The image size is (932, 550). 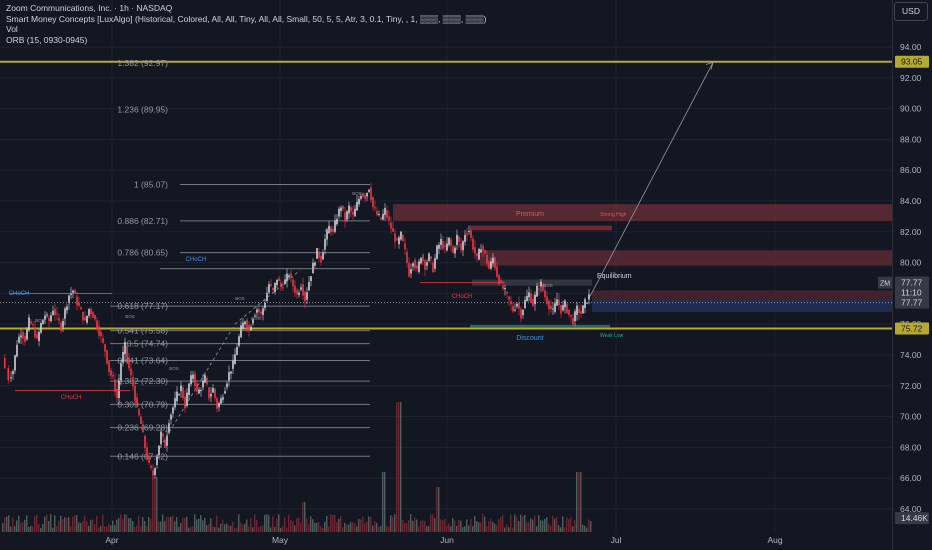 What do you see at coordinates (443, 540) in the screenshot?
I see `time-axis: Apr May Jun Jul Aug` at bounding box center [443, 540].